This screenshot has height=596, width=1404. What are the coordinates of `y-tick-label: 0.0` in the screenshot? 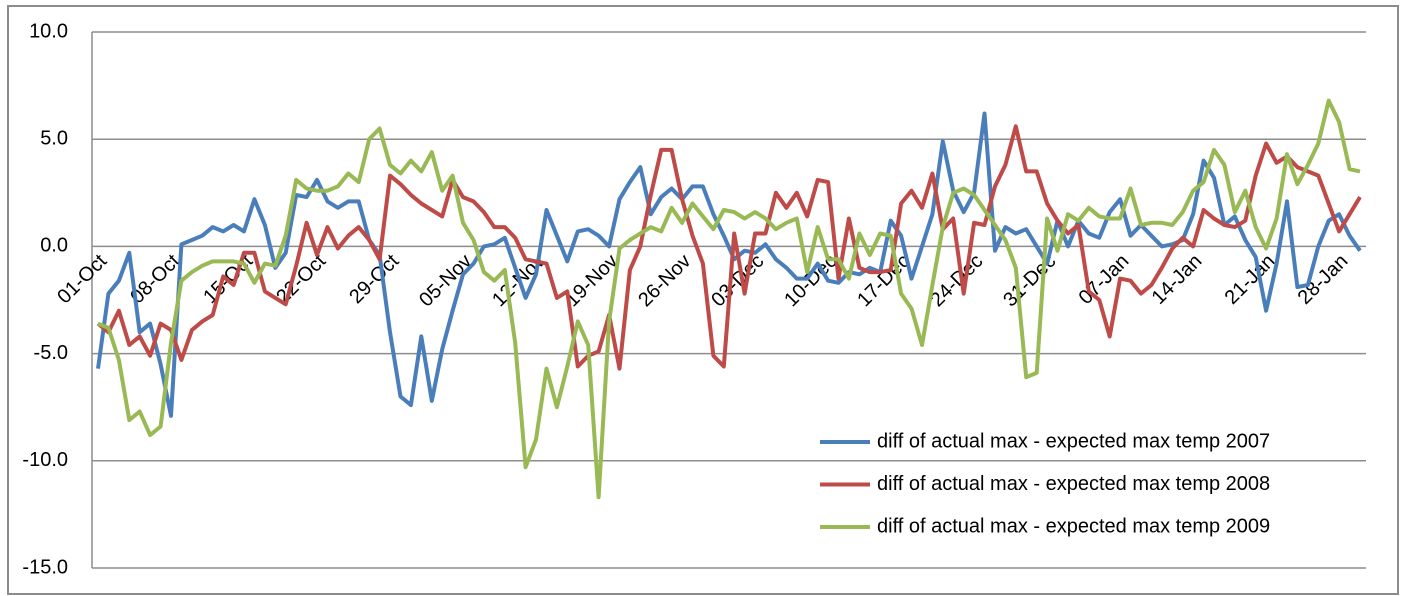 It's located at (54, 246).